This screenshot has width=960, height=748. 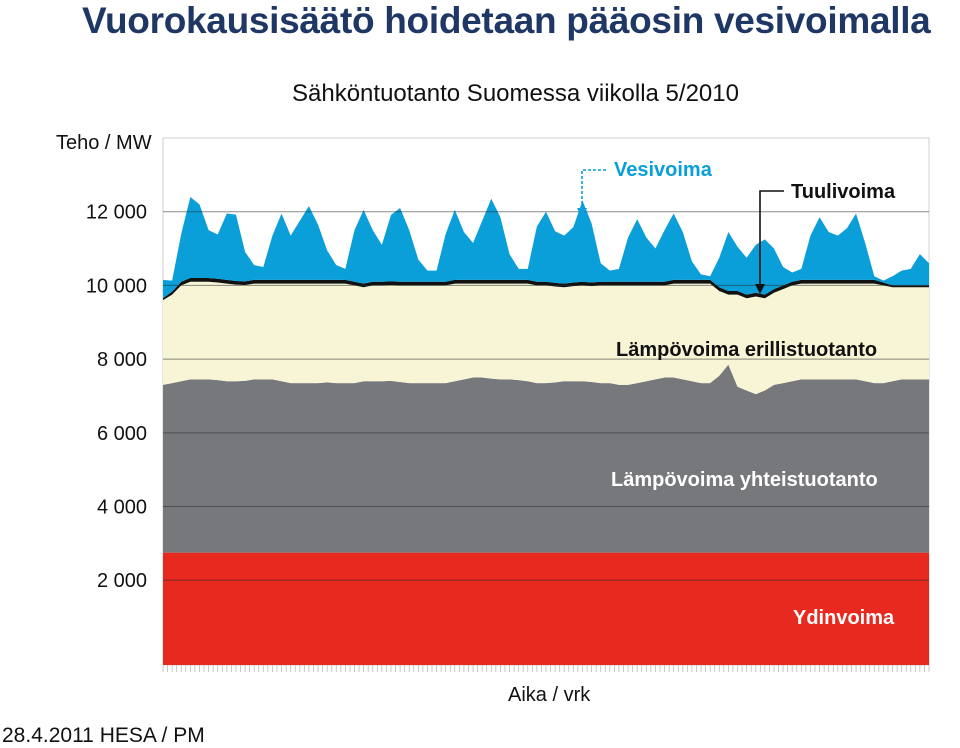 What do you see at coordinates (771, 239) in the screenshot?
I see `arrow-tuulivoima` at bounding box center [771, 239].